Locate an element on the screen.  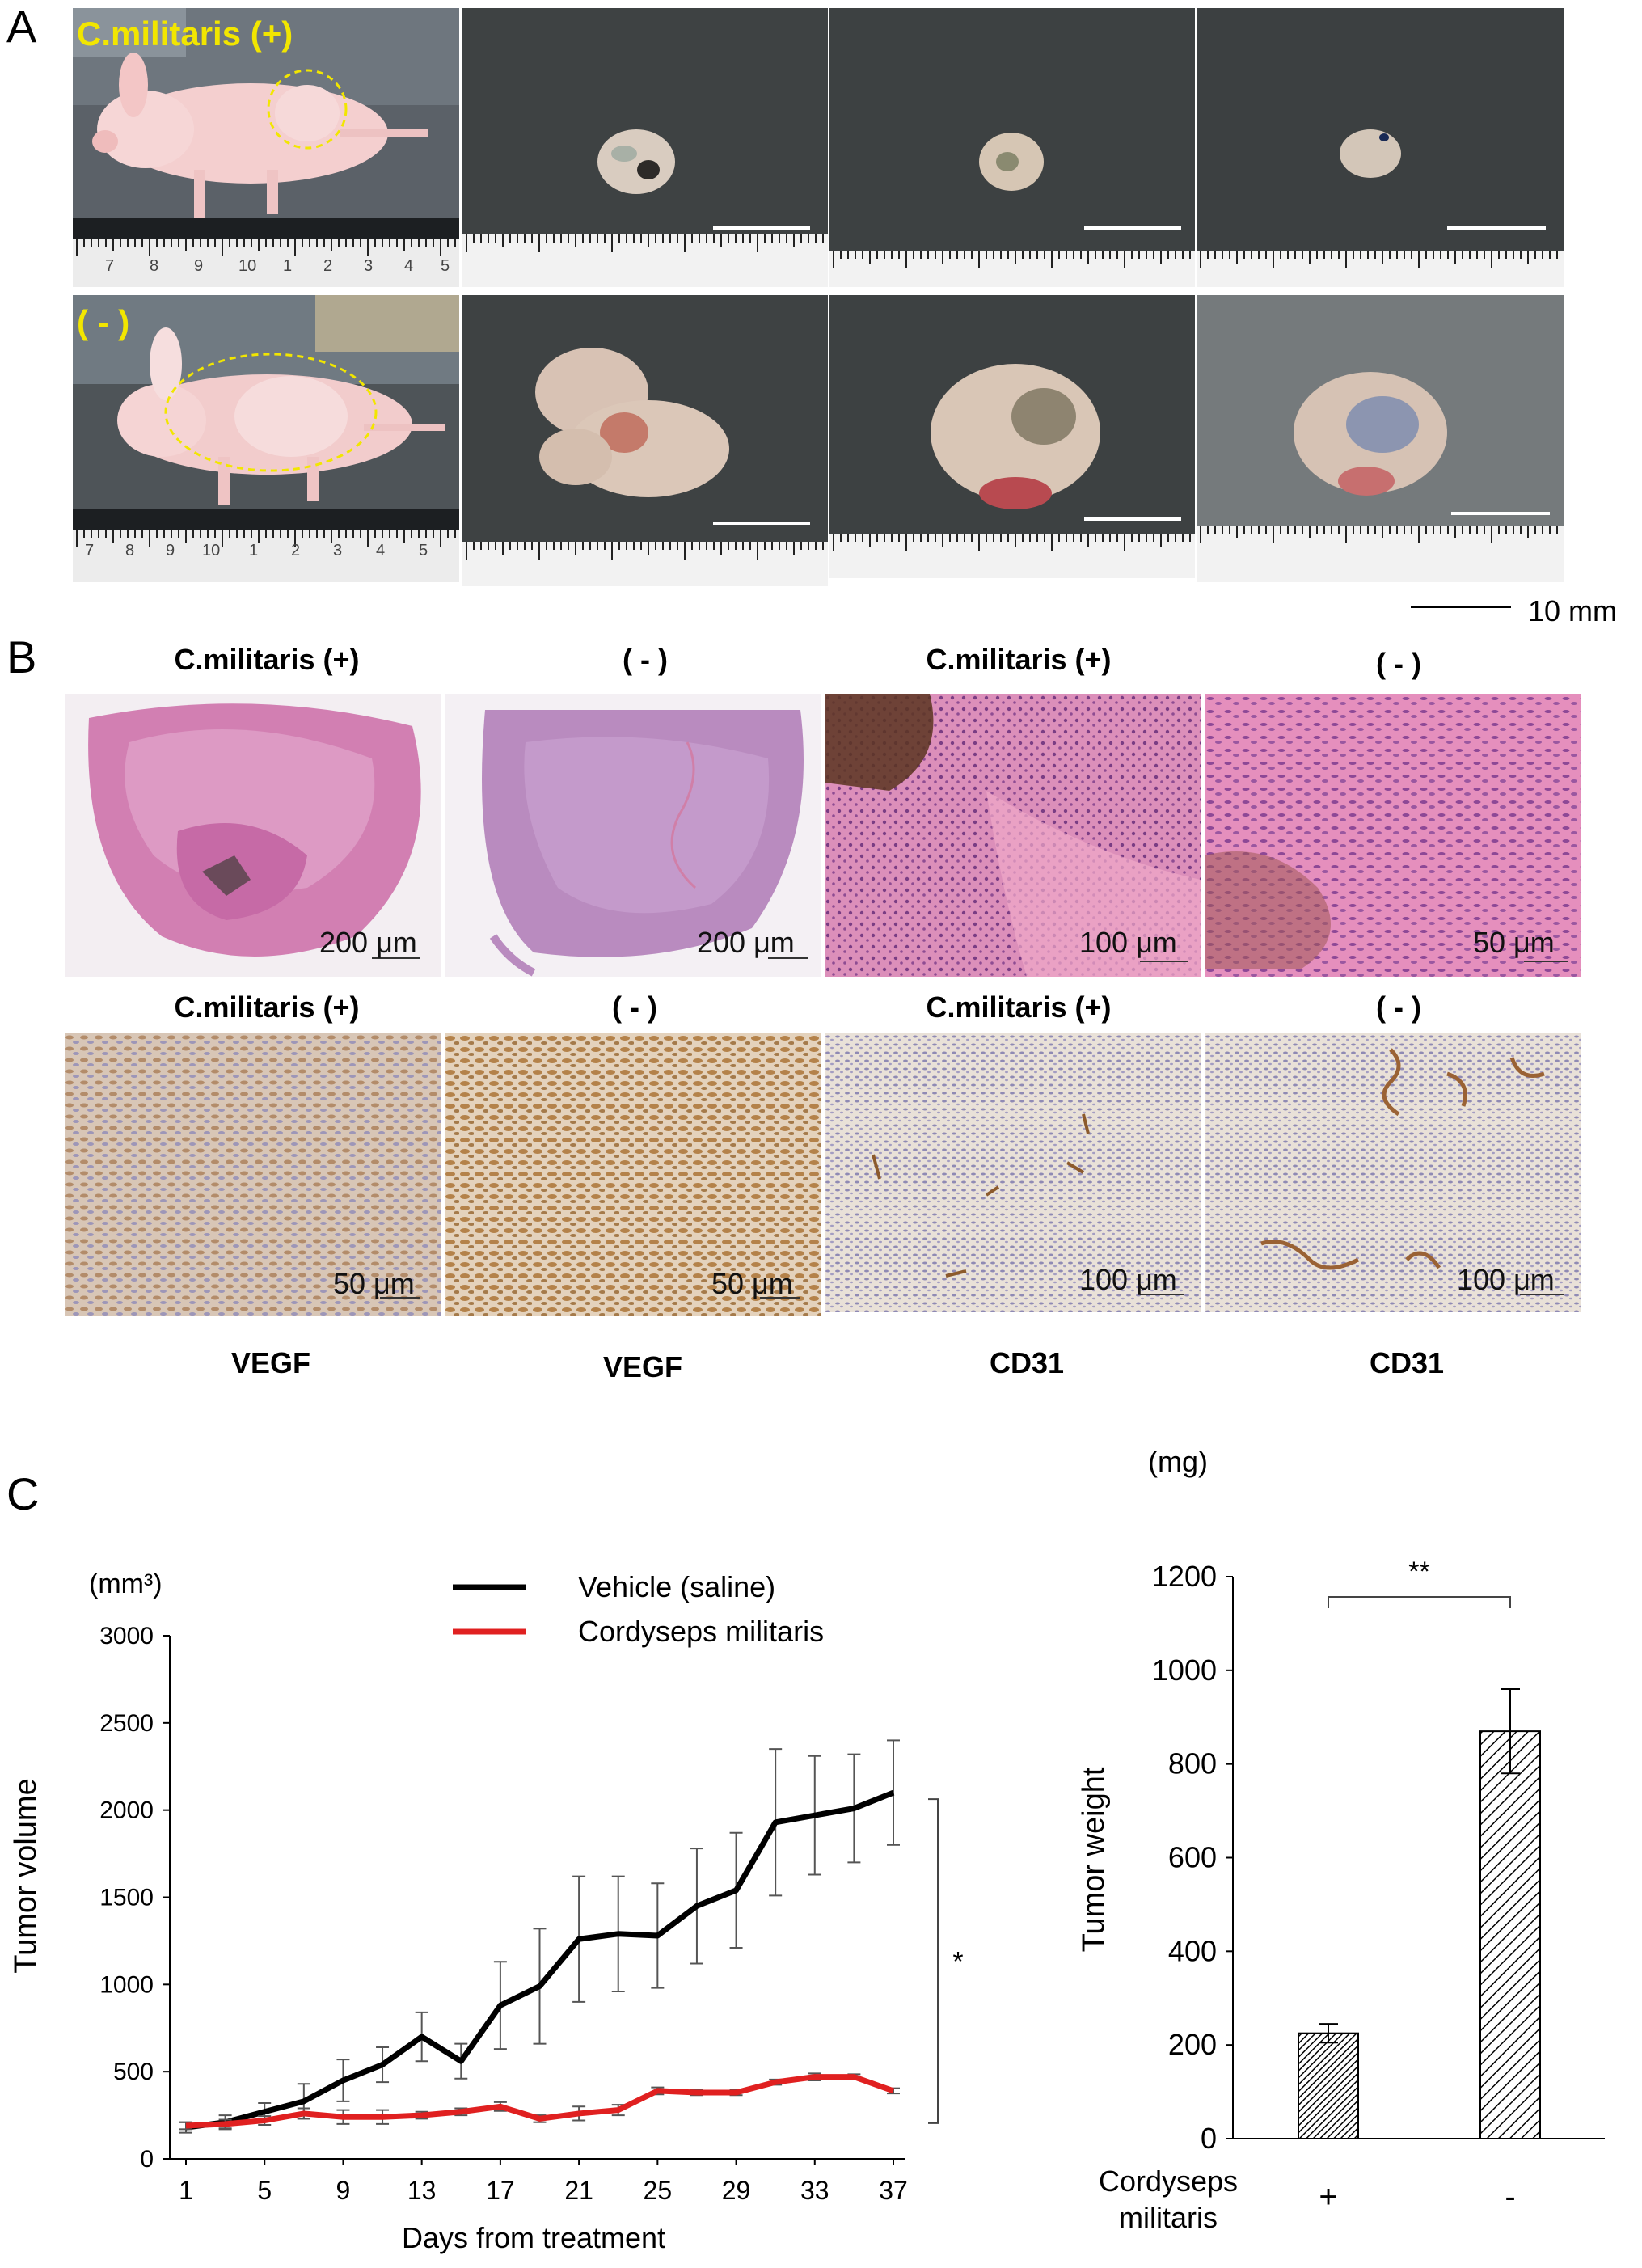
x-tick-label: 17 is located at coordinates (500, 2190).